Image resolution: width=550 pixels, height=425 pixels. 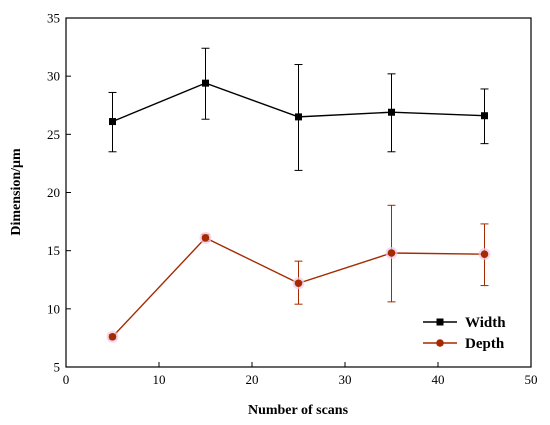 What do you see at coordinates (53, 18) in the screenshot?
I see `y-tick-label: 35` at bounding box center [53, 18].